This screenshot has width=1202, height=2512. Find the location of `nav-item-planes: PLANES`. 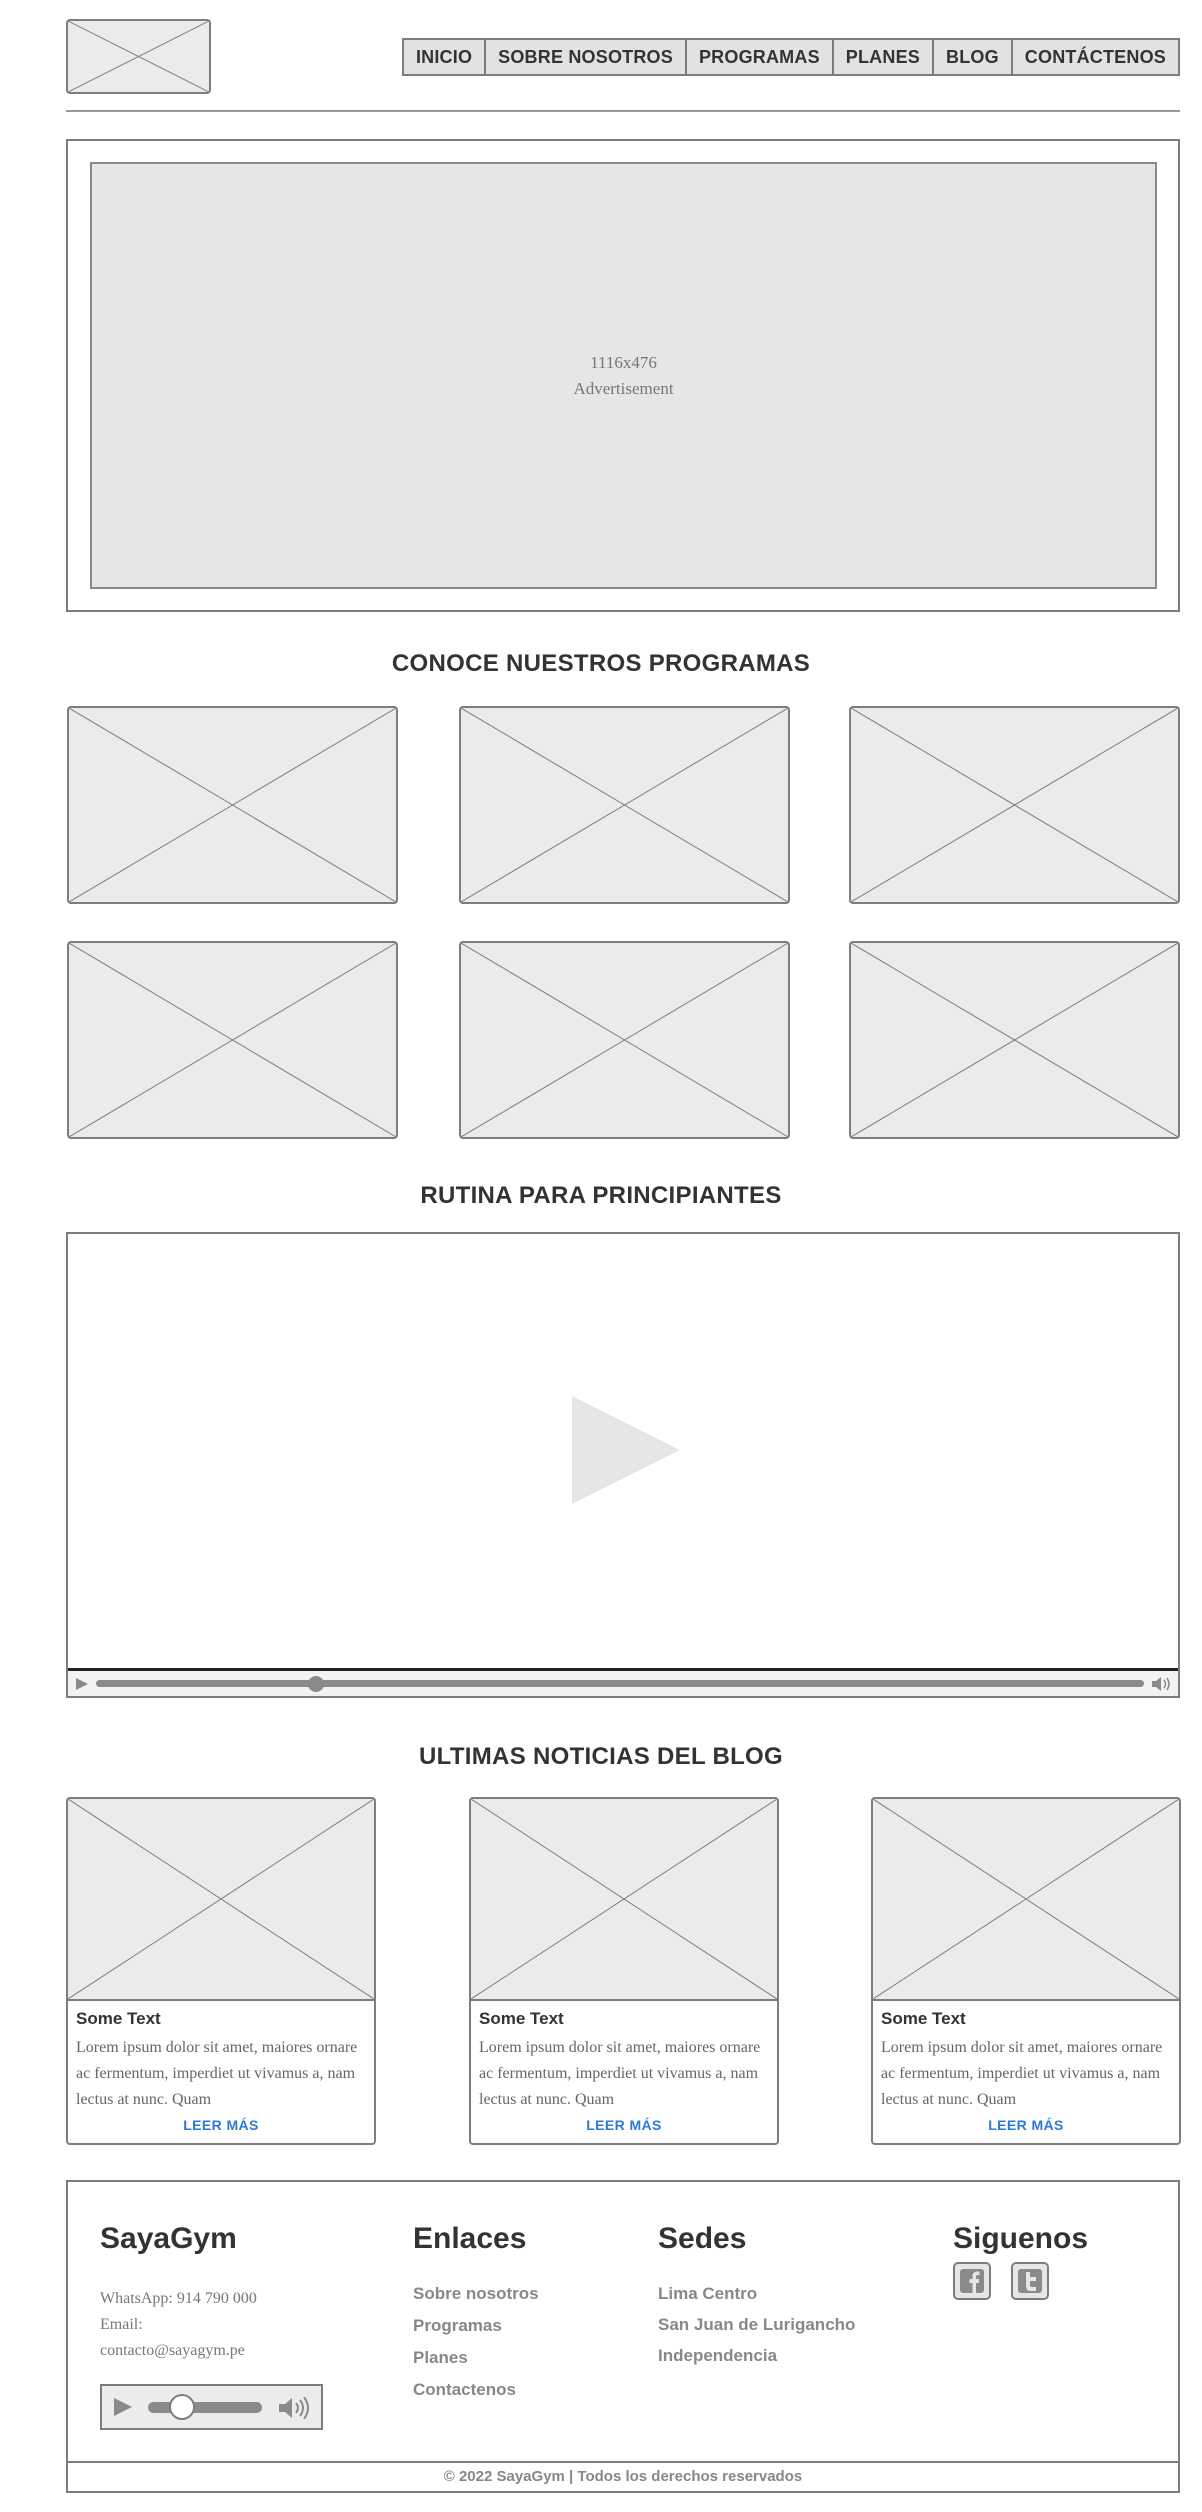

nav-item-planes: PLANES is located at coordinates (881, 57).